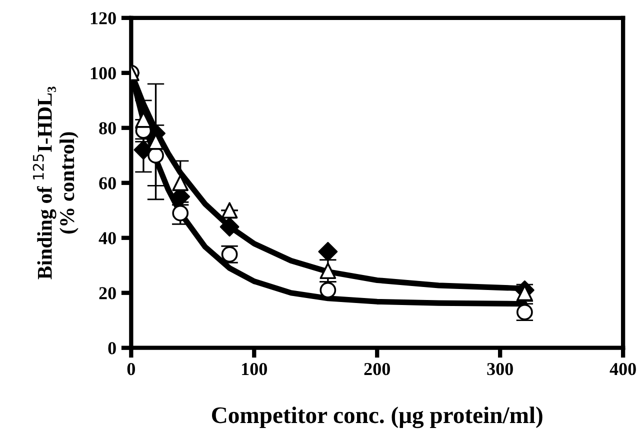 This screenshot has height=437, width=643. Describe the element at coordinates (131, 369) in the screenshot. I see `x-tick-label: 0` at that location.